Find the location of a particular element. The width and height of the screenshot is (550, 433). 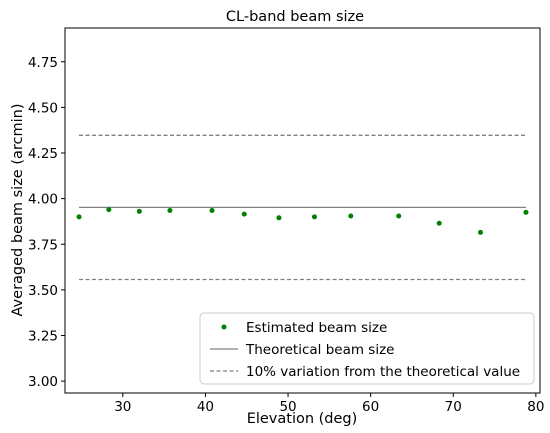

y-tick-label: 4.75 is located at coordinates (43, 63).